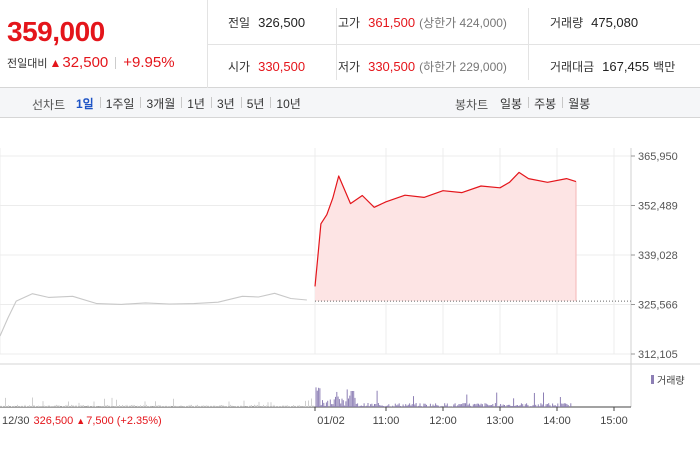  Describe the element at coordinates (149, 62) in the screenshot. I see `change-percent: +9.95%` at that location.